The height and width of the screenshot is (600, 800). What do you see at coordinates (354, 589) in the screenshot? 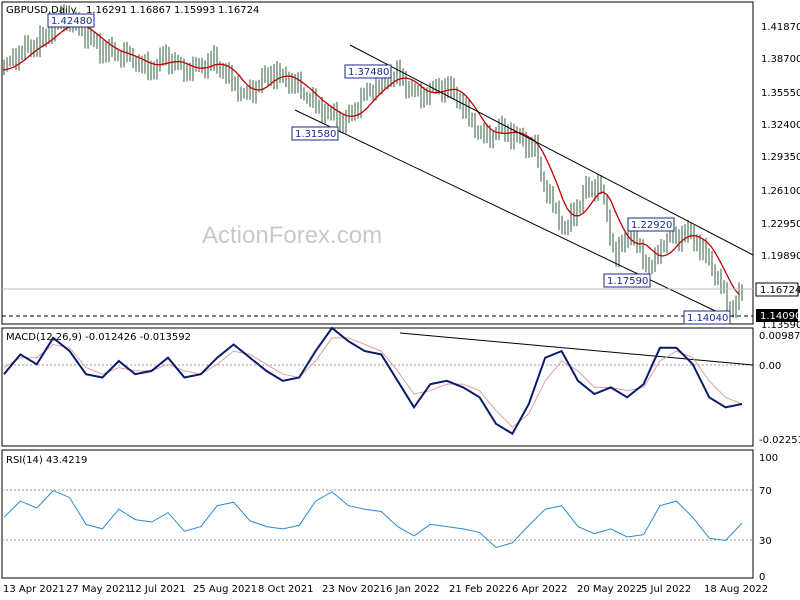
I see `x-tick: 23 Nov 2021` at bounding box center [354, 589].